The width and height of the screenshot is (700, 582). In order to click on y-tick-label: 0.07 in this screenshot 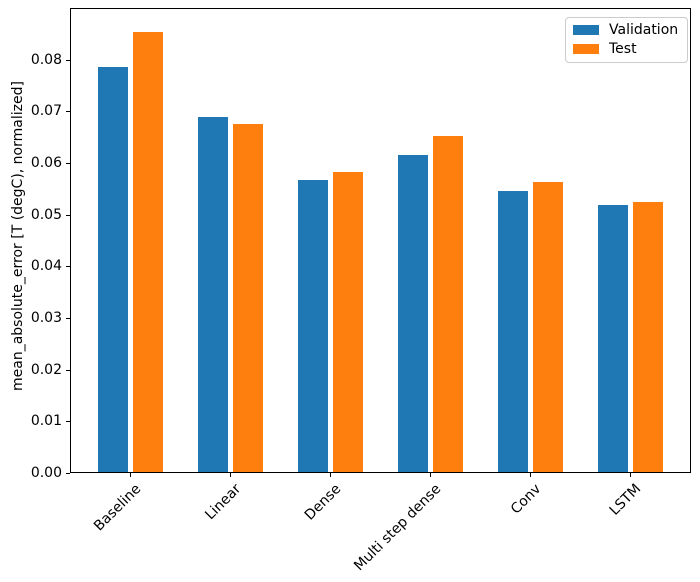, I will do `click(46, 111)`.